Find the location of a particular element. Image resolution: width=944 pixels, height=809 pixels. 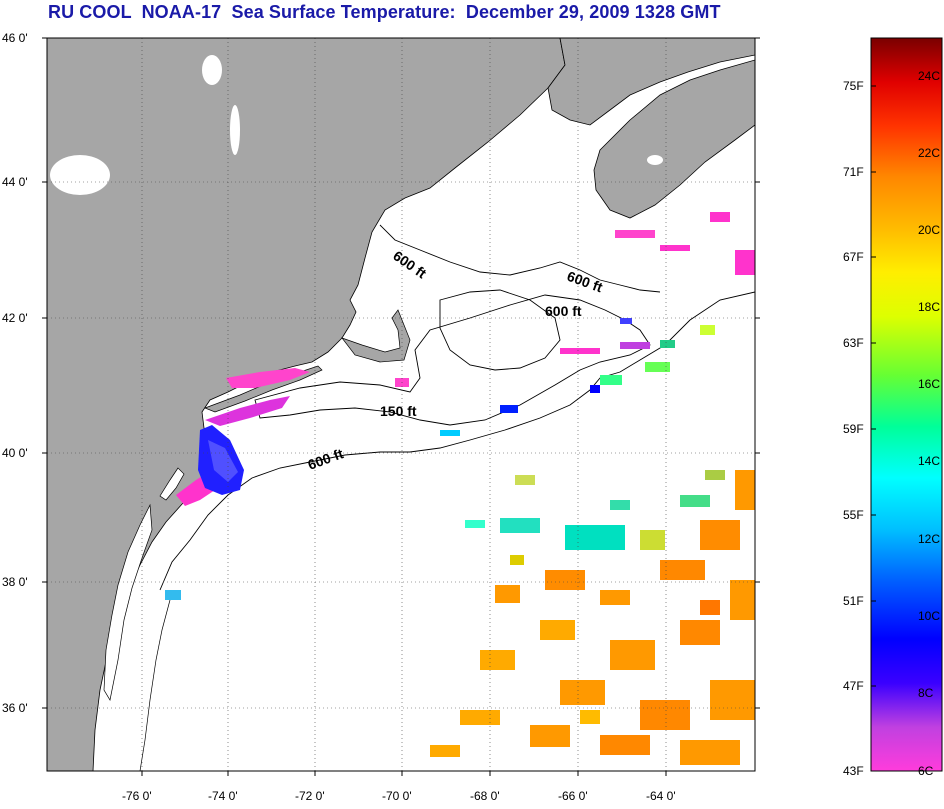

lon-label: -72 0' is located at coordinates (310, 796).